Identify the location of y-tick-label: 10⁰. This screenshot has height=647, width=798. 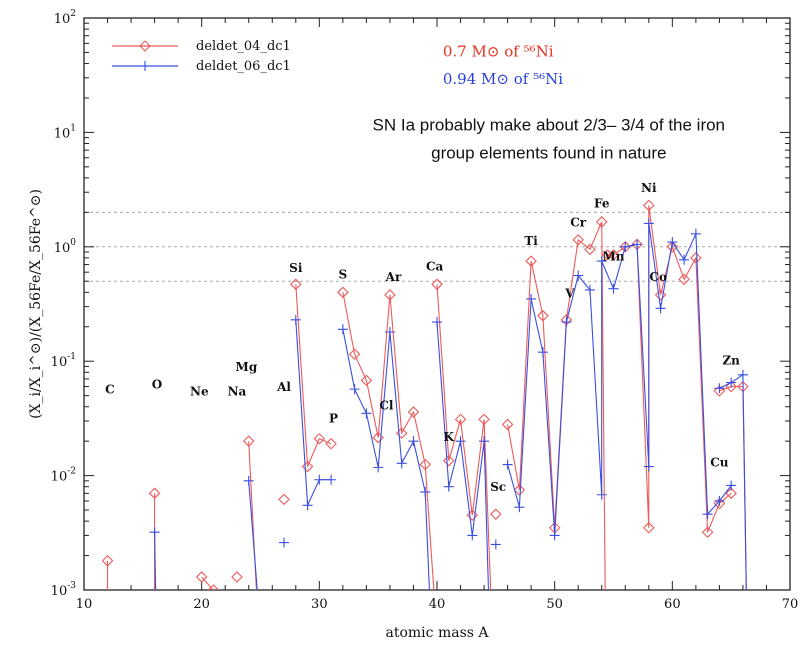
(65, 247).